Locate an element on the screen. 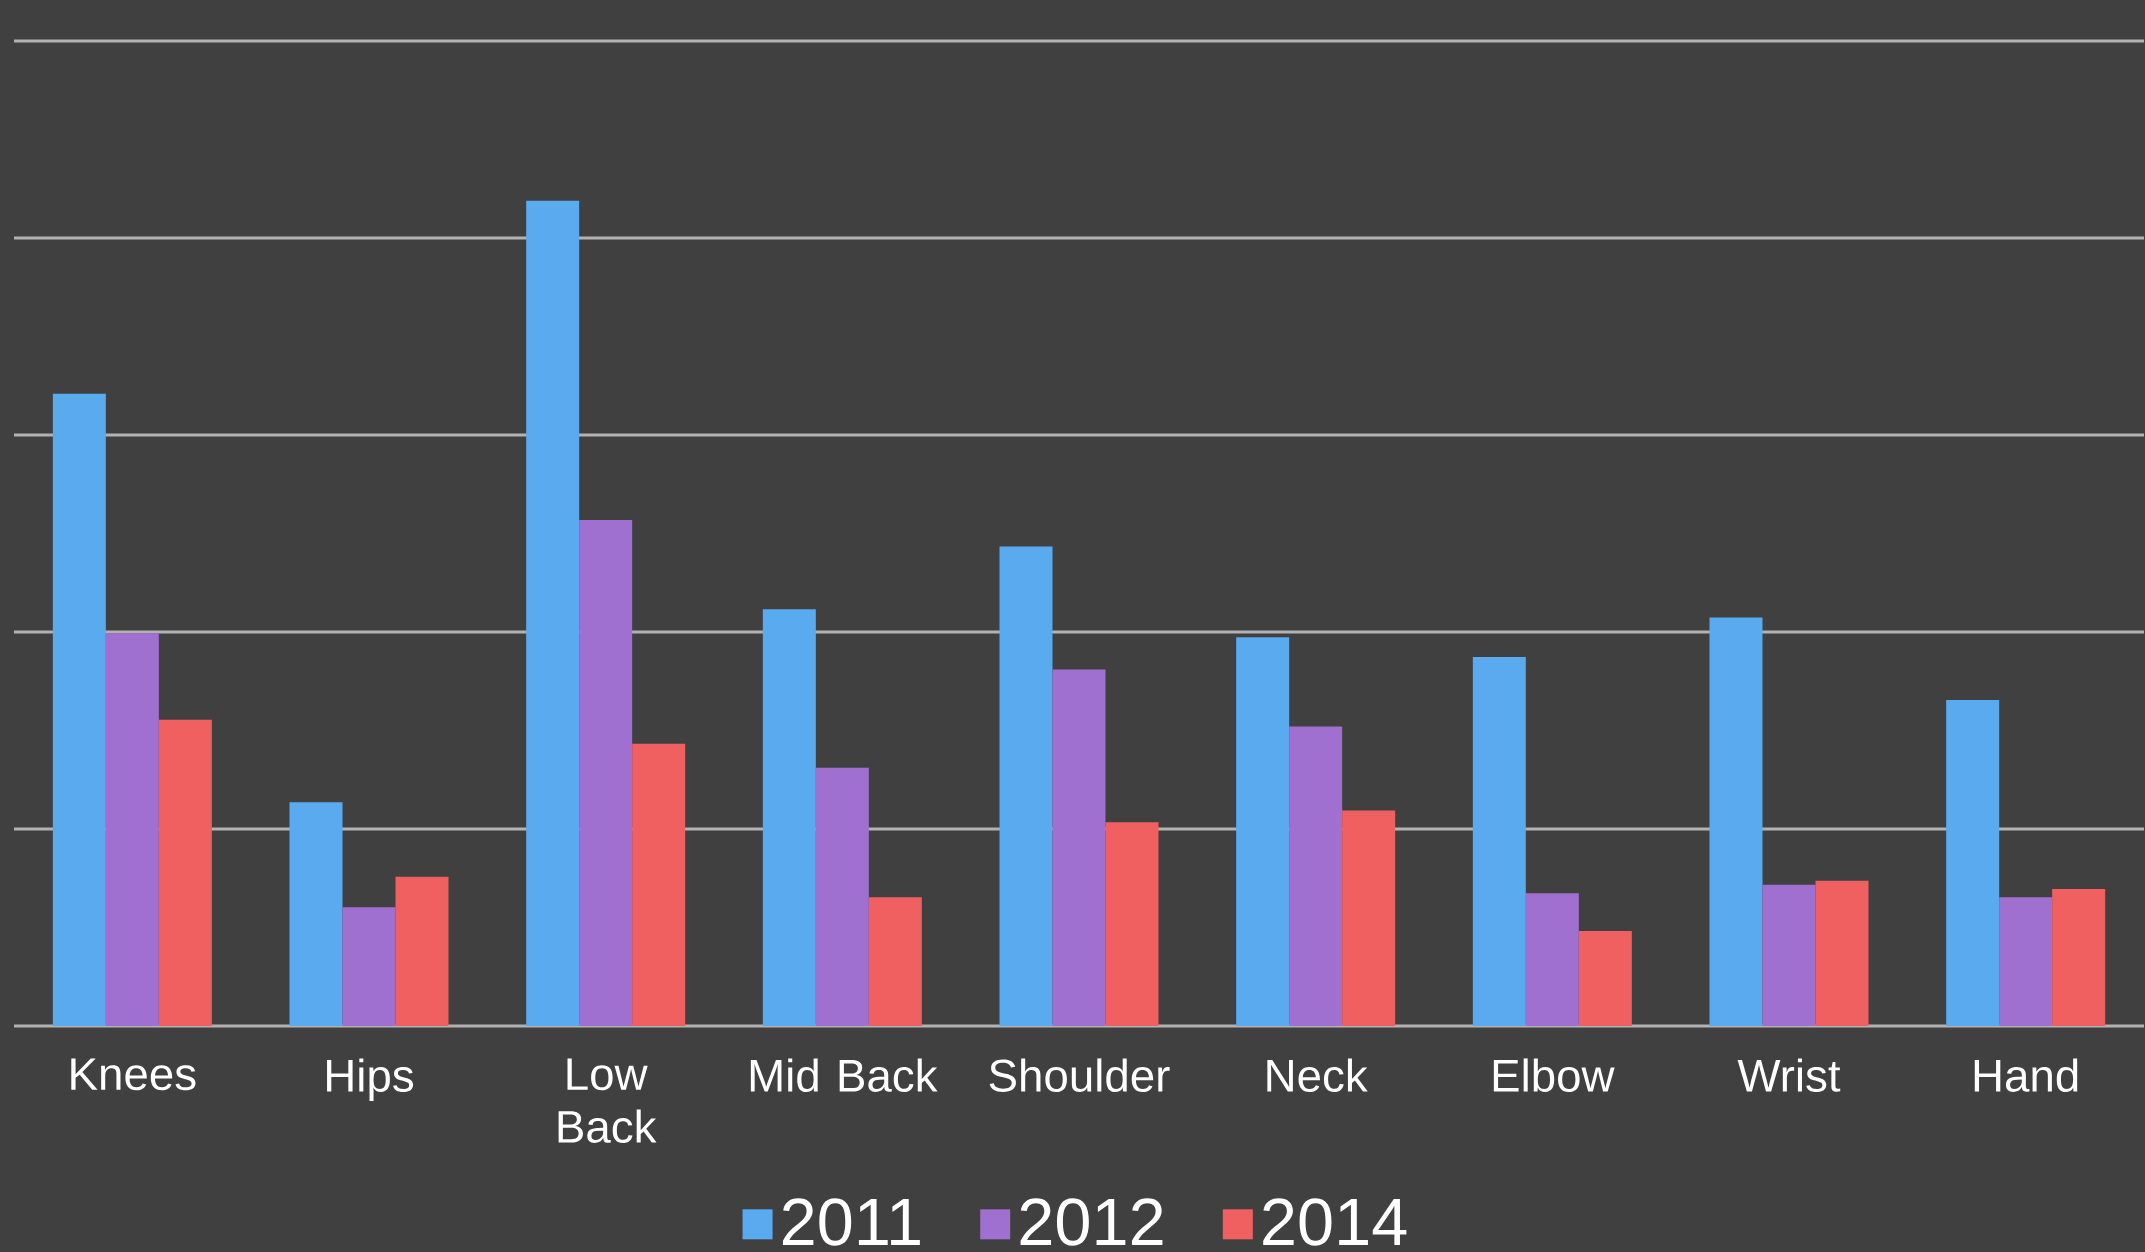 The height and width of the screenshot is (1252, 2145). x-tick-label: Mid Back is located at coordinates (844, 1075).